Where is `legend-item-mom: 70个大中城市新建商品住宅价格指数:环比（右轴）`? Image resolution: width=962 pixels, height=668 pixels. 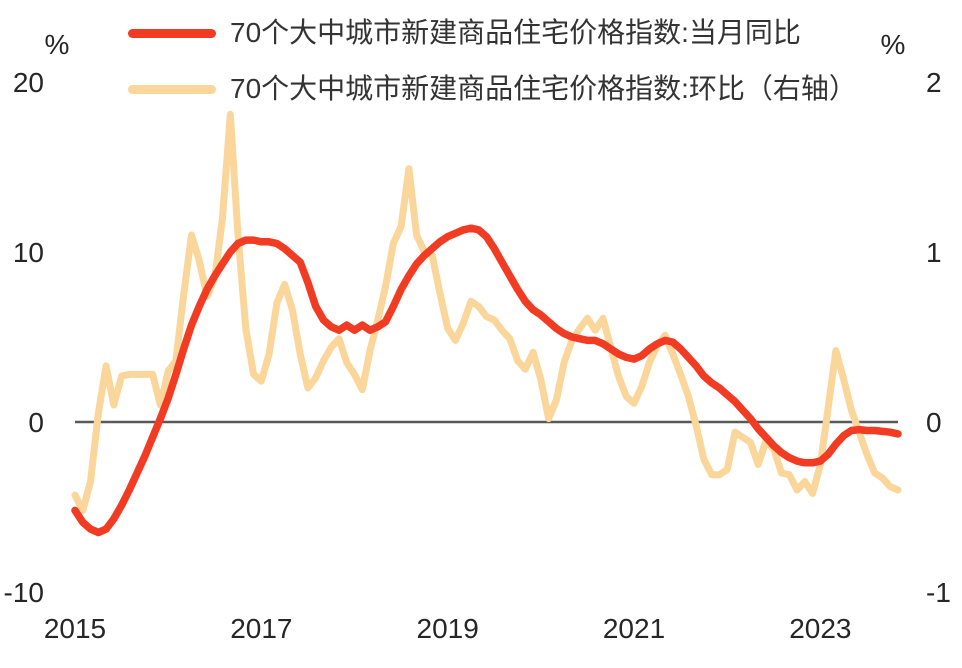 legend-item-mom: 70个大中城市新建商品住宅价格指数:环比（右轴） is located at coordinates (492, 89).